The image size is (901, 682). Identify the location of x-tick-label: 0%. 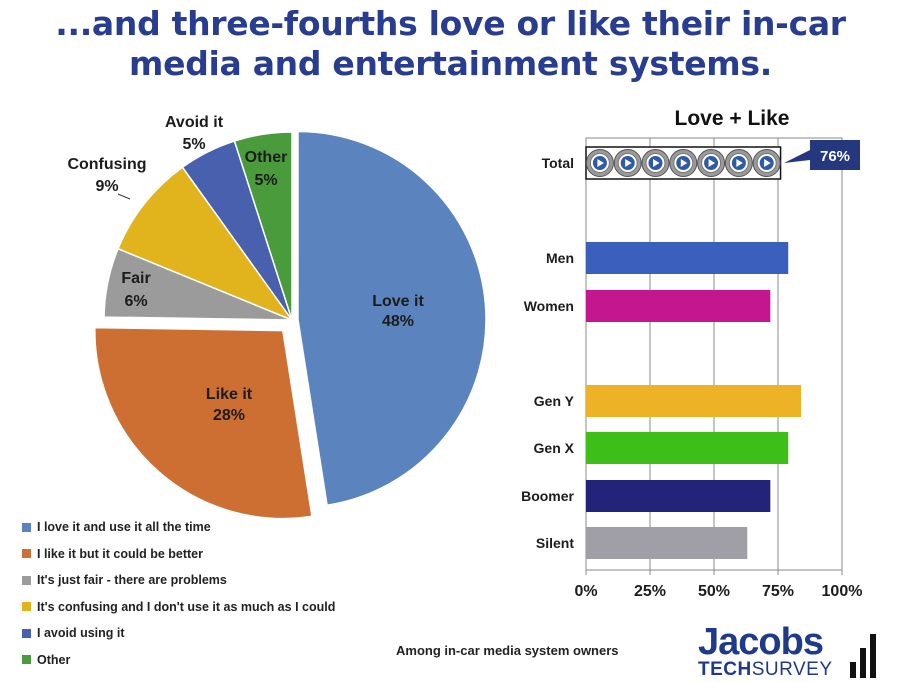
(585, 591).